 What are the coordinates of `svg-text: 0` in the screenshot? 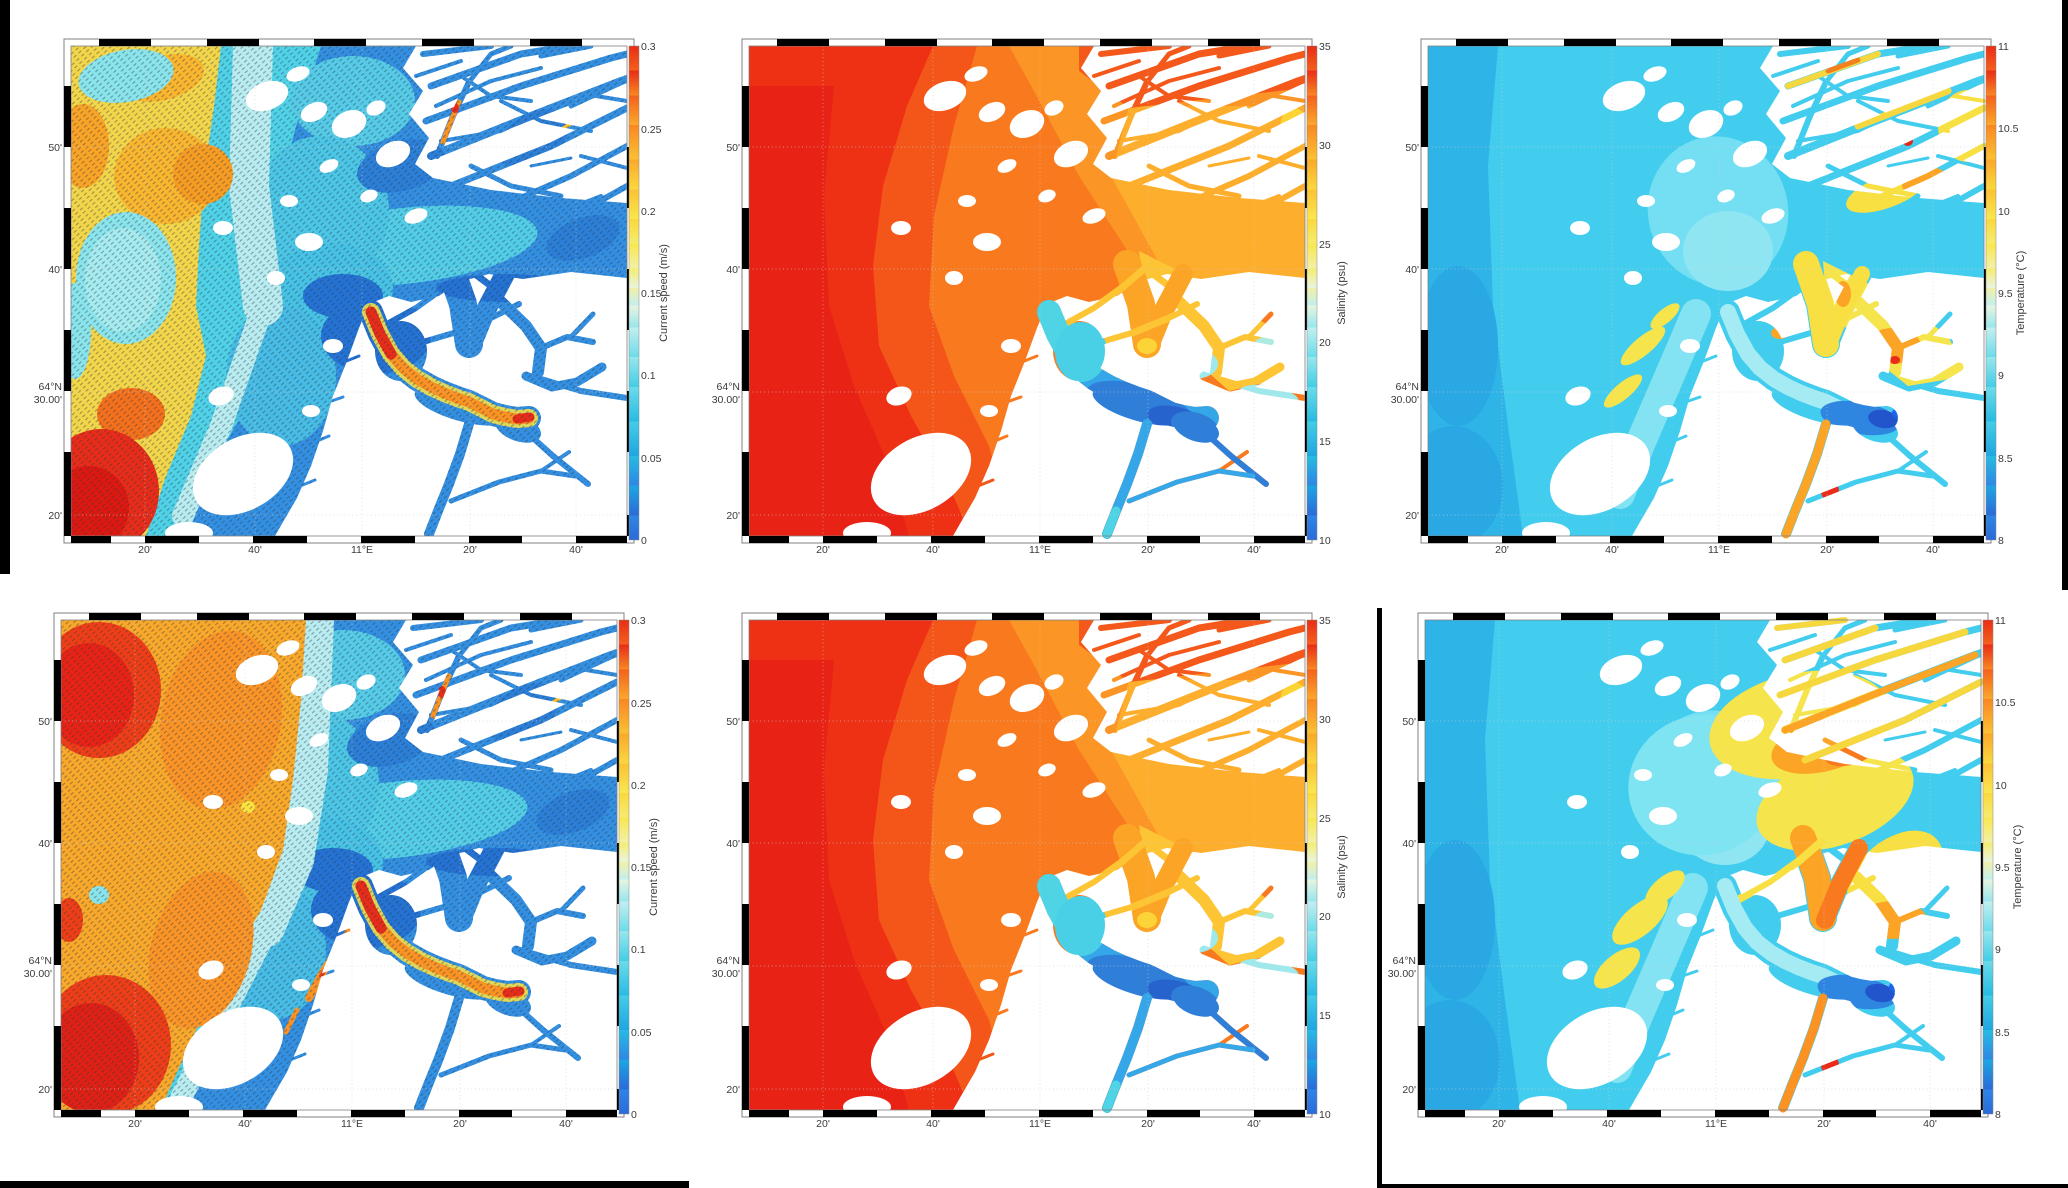 It's located at (644, 541).